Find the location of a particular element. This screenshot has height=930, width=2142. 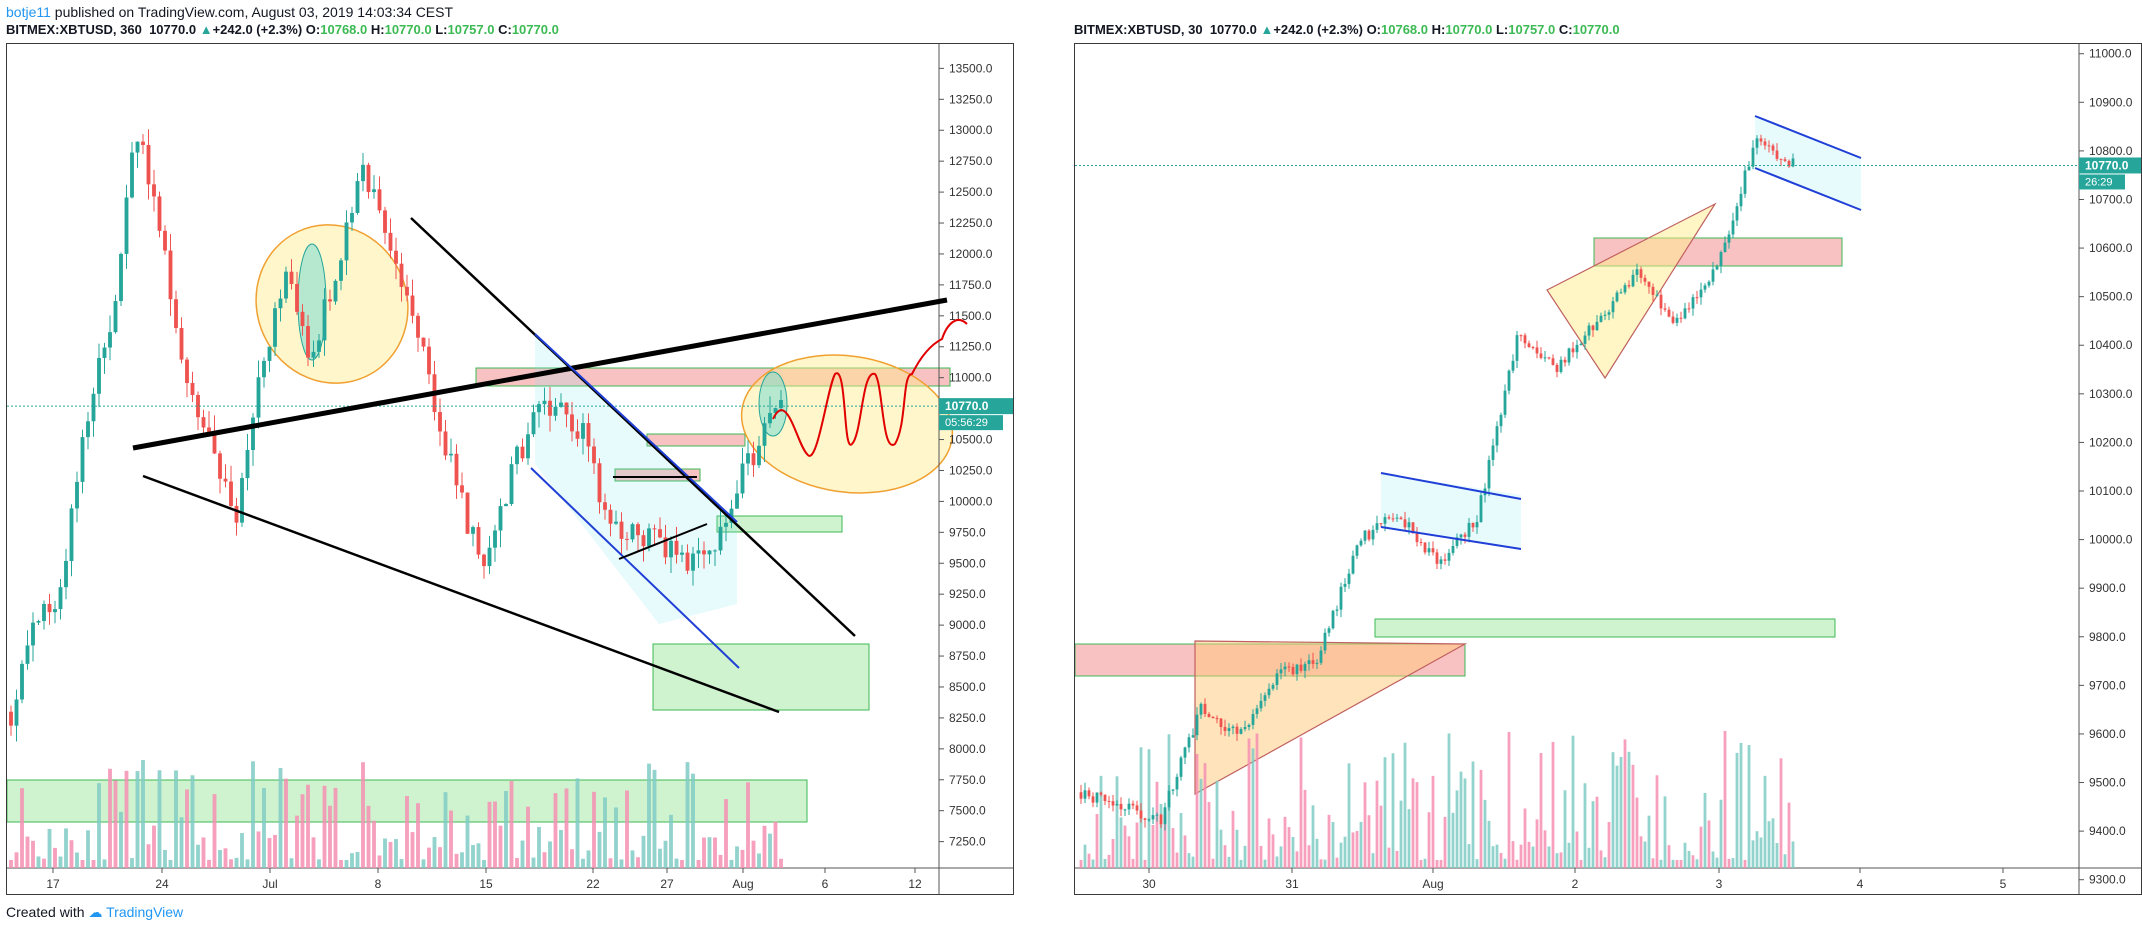

lower-trendline is located at coordinates (461, 594).